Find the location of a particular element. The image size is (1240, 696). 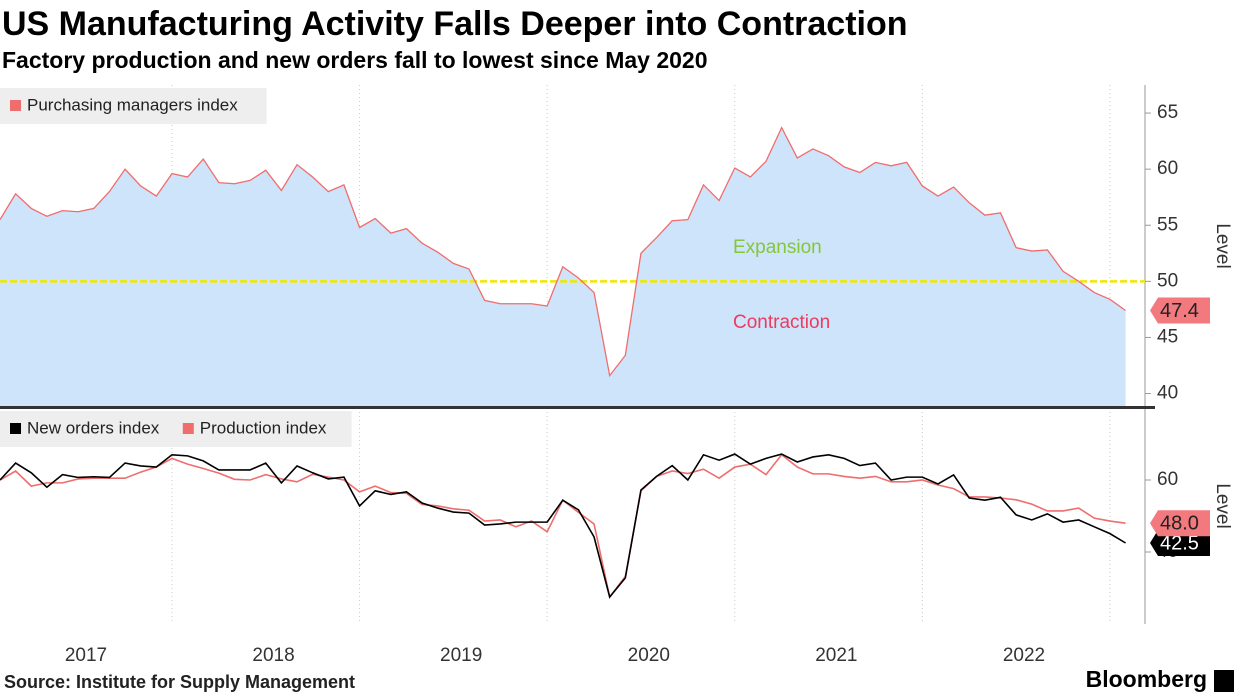

panel-divider is located at coordinates (577, 407).